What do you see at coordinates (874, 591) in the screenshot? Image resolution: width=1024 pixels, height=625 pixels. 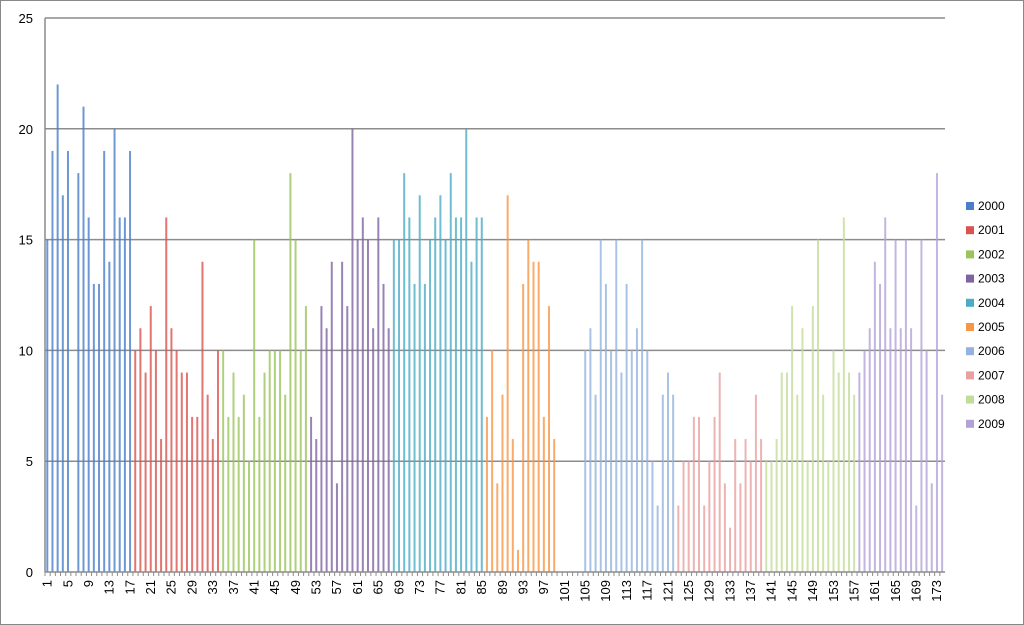 I see `x-tick-label: 161` at bounding box center [874, 591].